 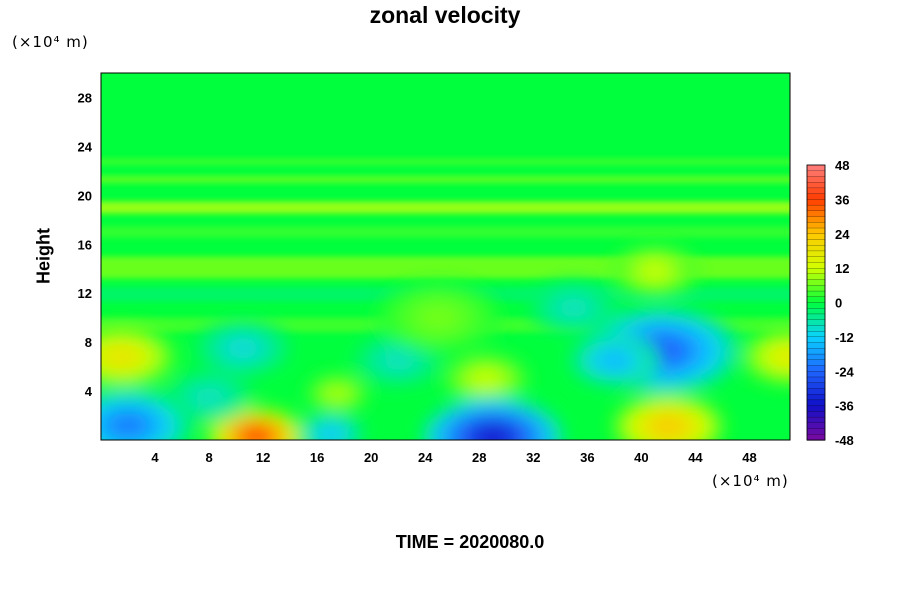 I want to click on x-tick-labels: 4 8 12 16 20 24 28 32 36 40 44 48, so click(x=453, y=457).